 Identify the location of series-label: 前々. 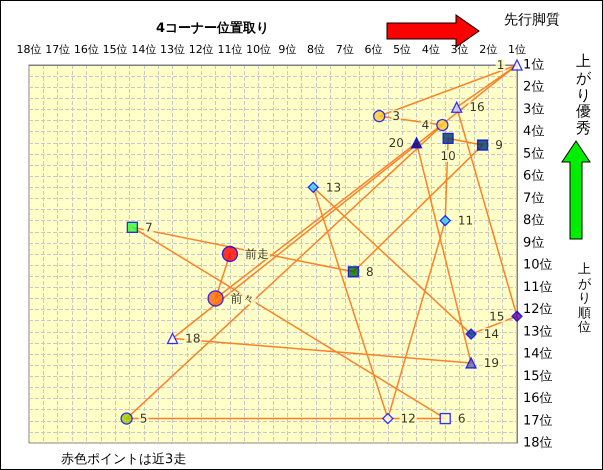
(242, 298).